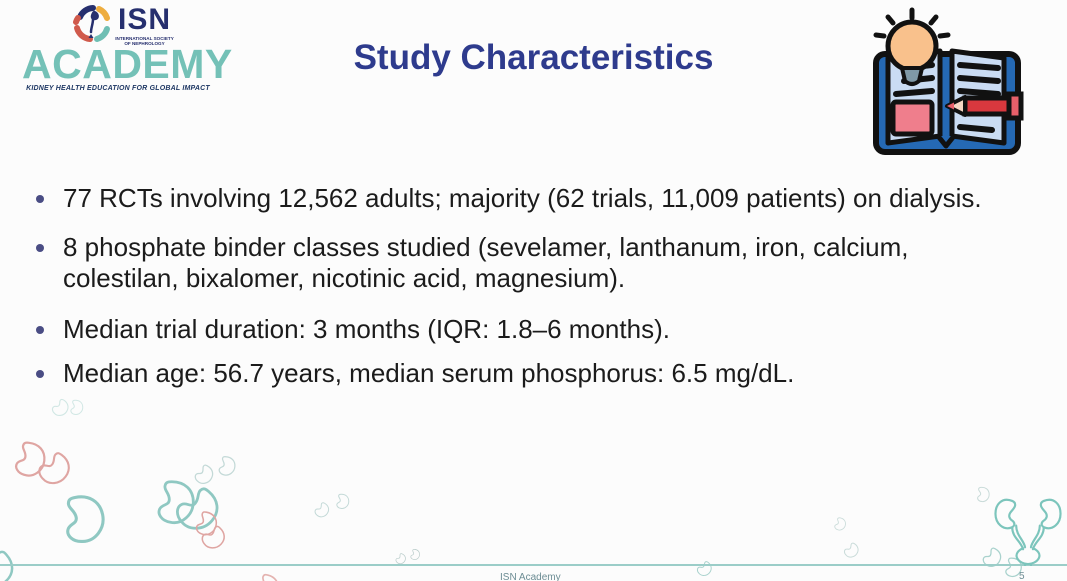 The image size is (1067, 581). Describe the element at coordinates (144, 41) in the screenshot. I see `logo-org-subtext: INTERNATIONAL SOCIETY OF NEPHROLOGY` at that location.